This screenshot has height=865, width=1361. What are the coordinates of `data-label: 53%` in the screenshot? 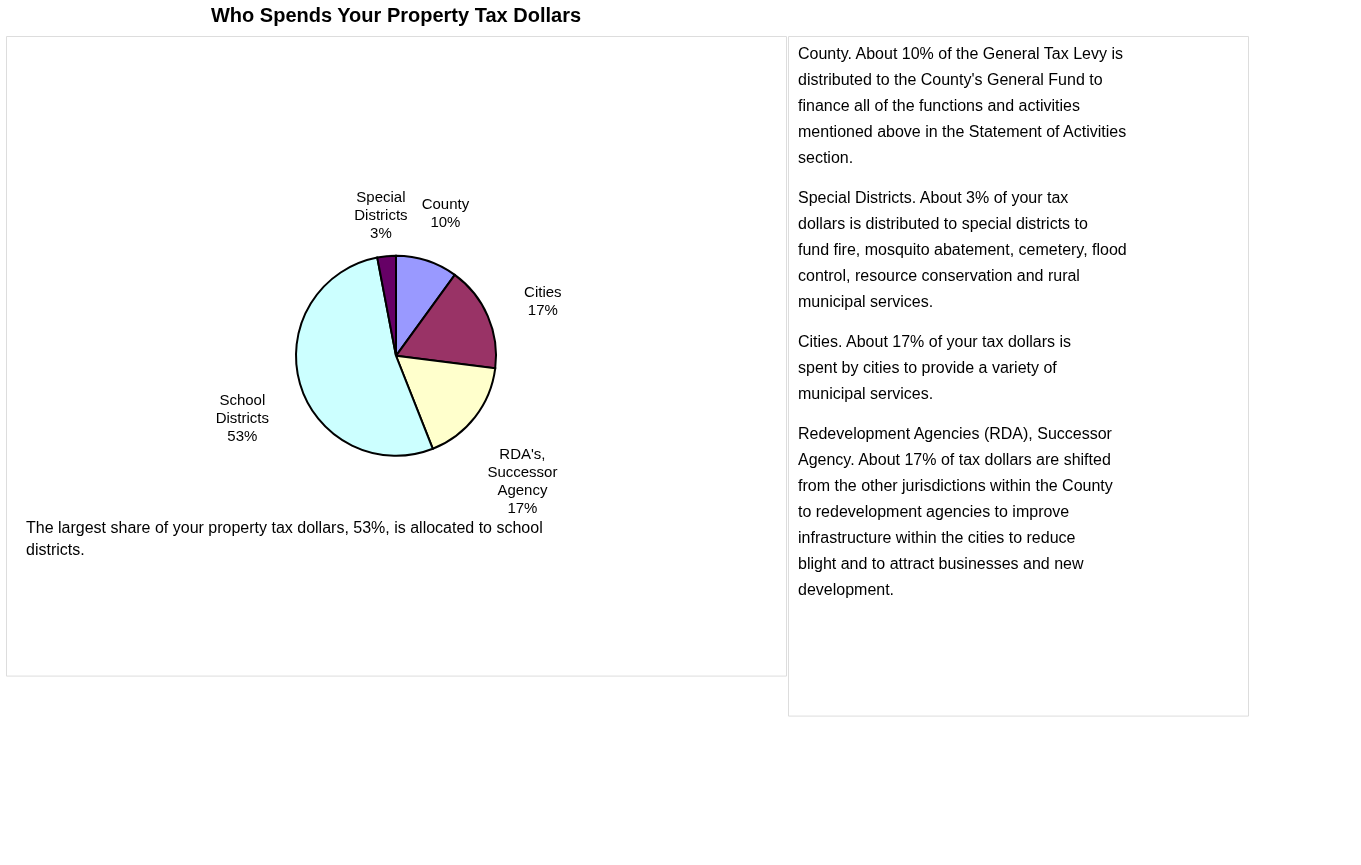 It's located at (242, 436).